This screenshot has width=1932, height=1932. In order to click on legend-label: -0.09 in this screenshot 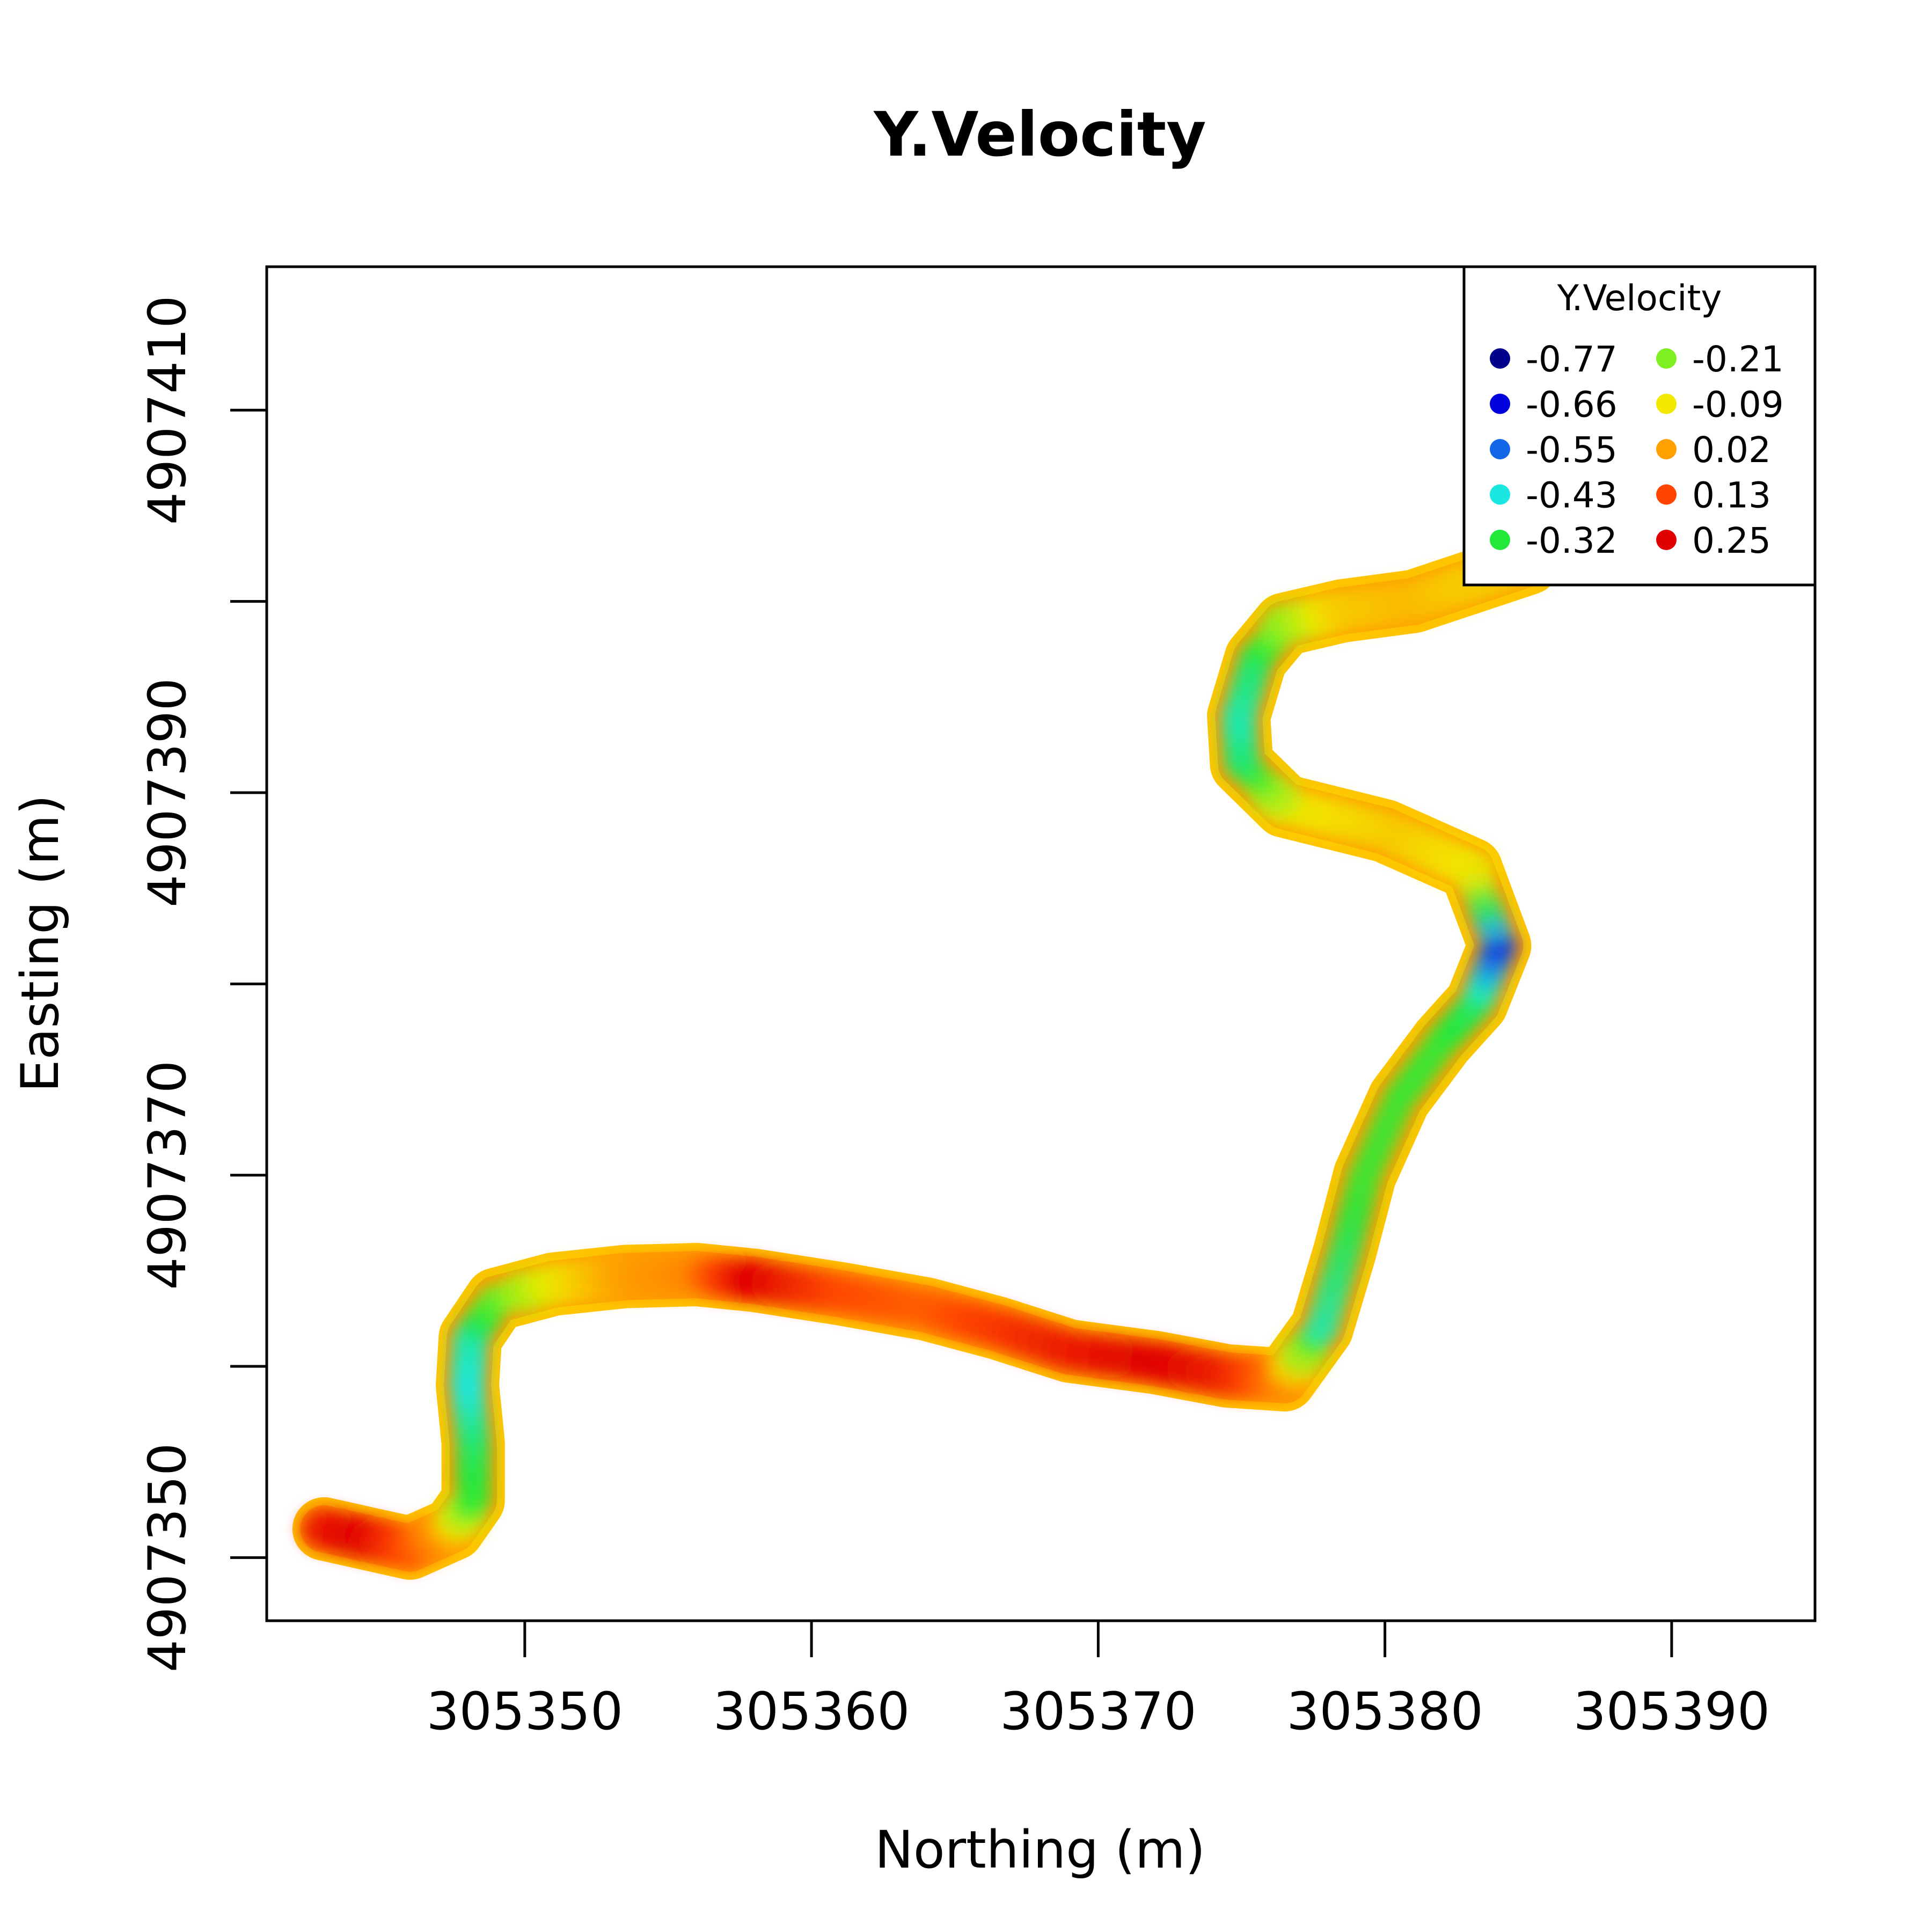, I will do `click(1738, 405)`.